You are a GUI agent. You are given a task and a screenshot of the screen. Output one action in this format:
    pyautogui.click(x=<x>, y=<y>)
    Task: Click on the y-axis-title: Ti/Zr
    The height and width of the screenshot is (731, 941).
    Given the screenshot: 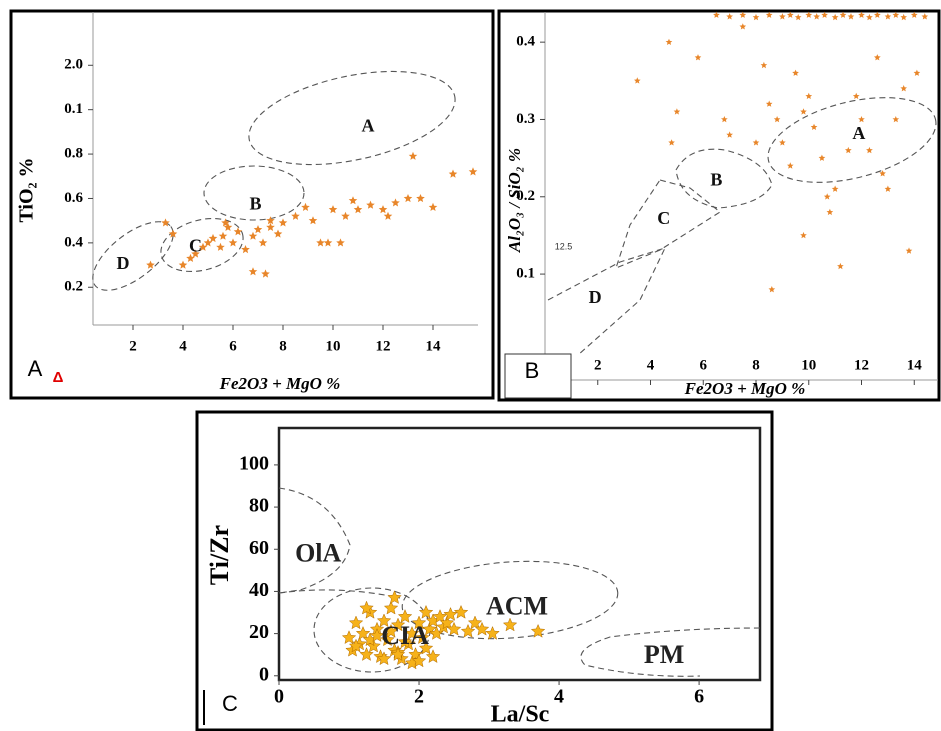 What is the action you would take?
    pyautogui.click(x=219, y=555)
    